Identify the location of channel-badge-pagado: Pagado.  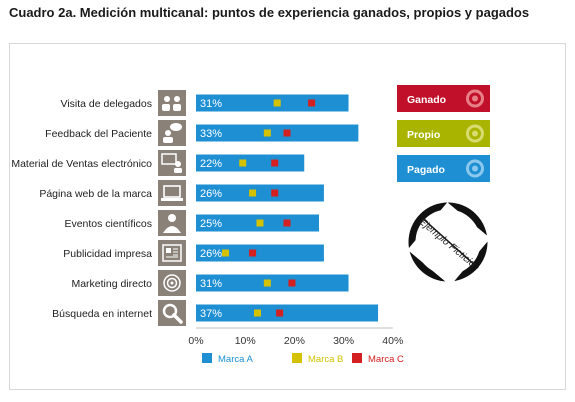
(443, 168).